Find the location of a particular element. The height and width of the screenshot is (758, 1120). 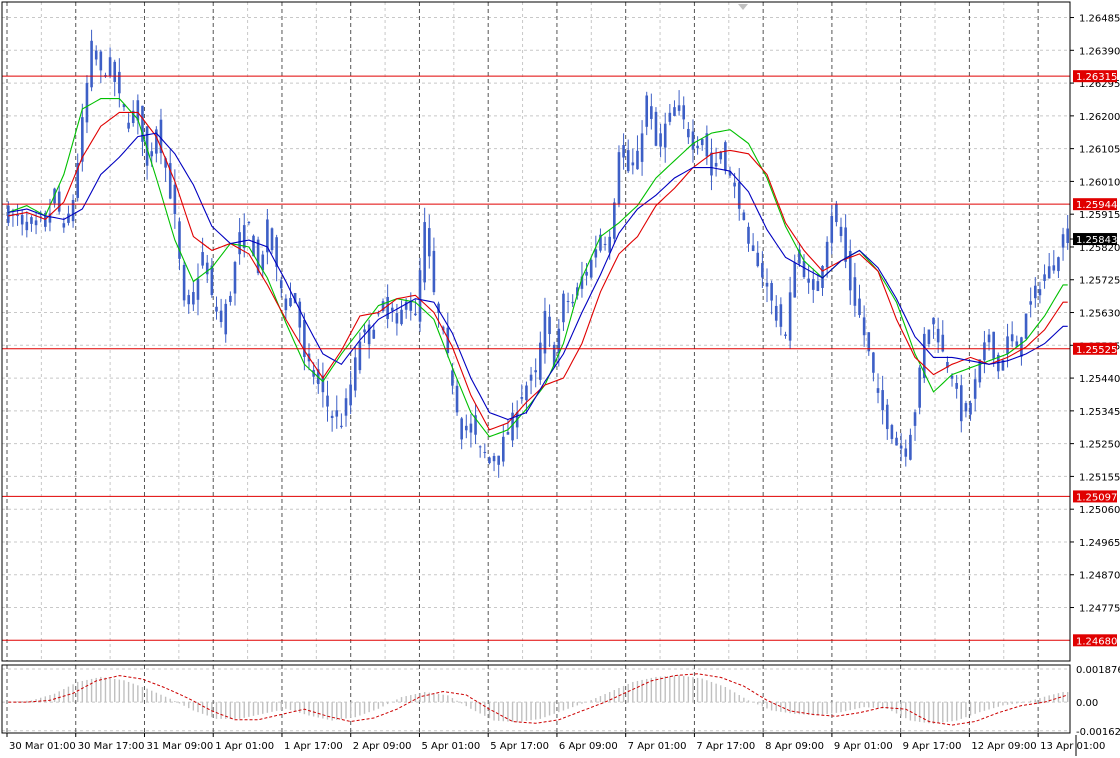

indicator-tick-label: 0.001876 is located at coordinates (1098, 670).